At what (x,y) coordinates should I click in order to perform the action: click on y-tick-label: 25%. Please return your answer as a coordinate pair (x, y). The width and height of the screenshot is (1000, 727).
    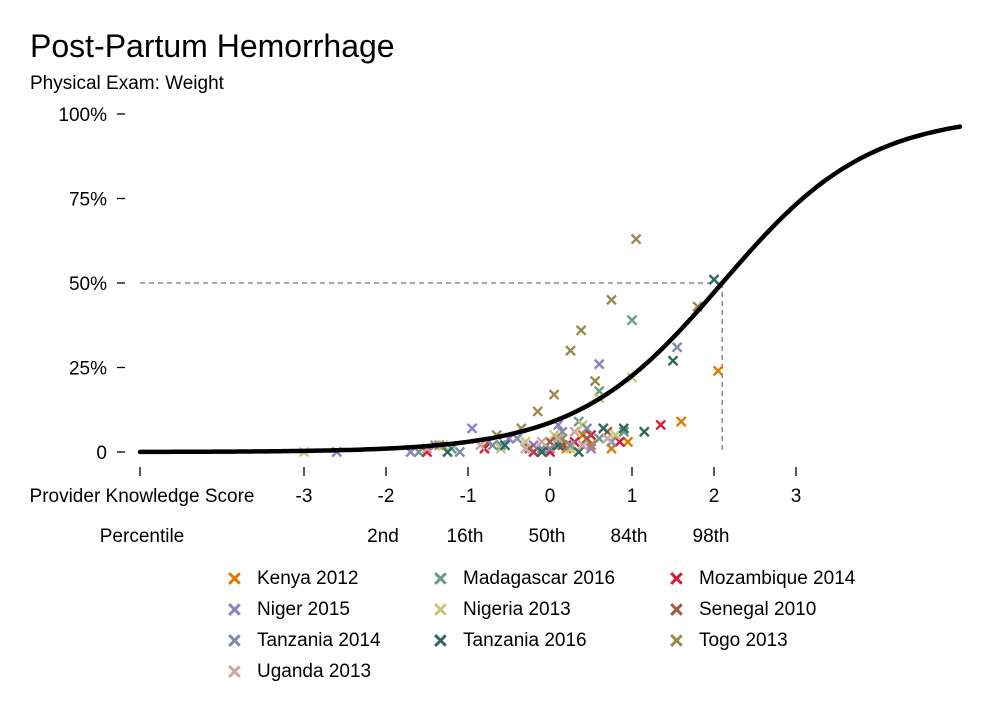
    Looking at the image, I should click on (88, 369).